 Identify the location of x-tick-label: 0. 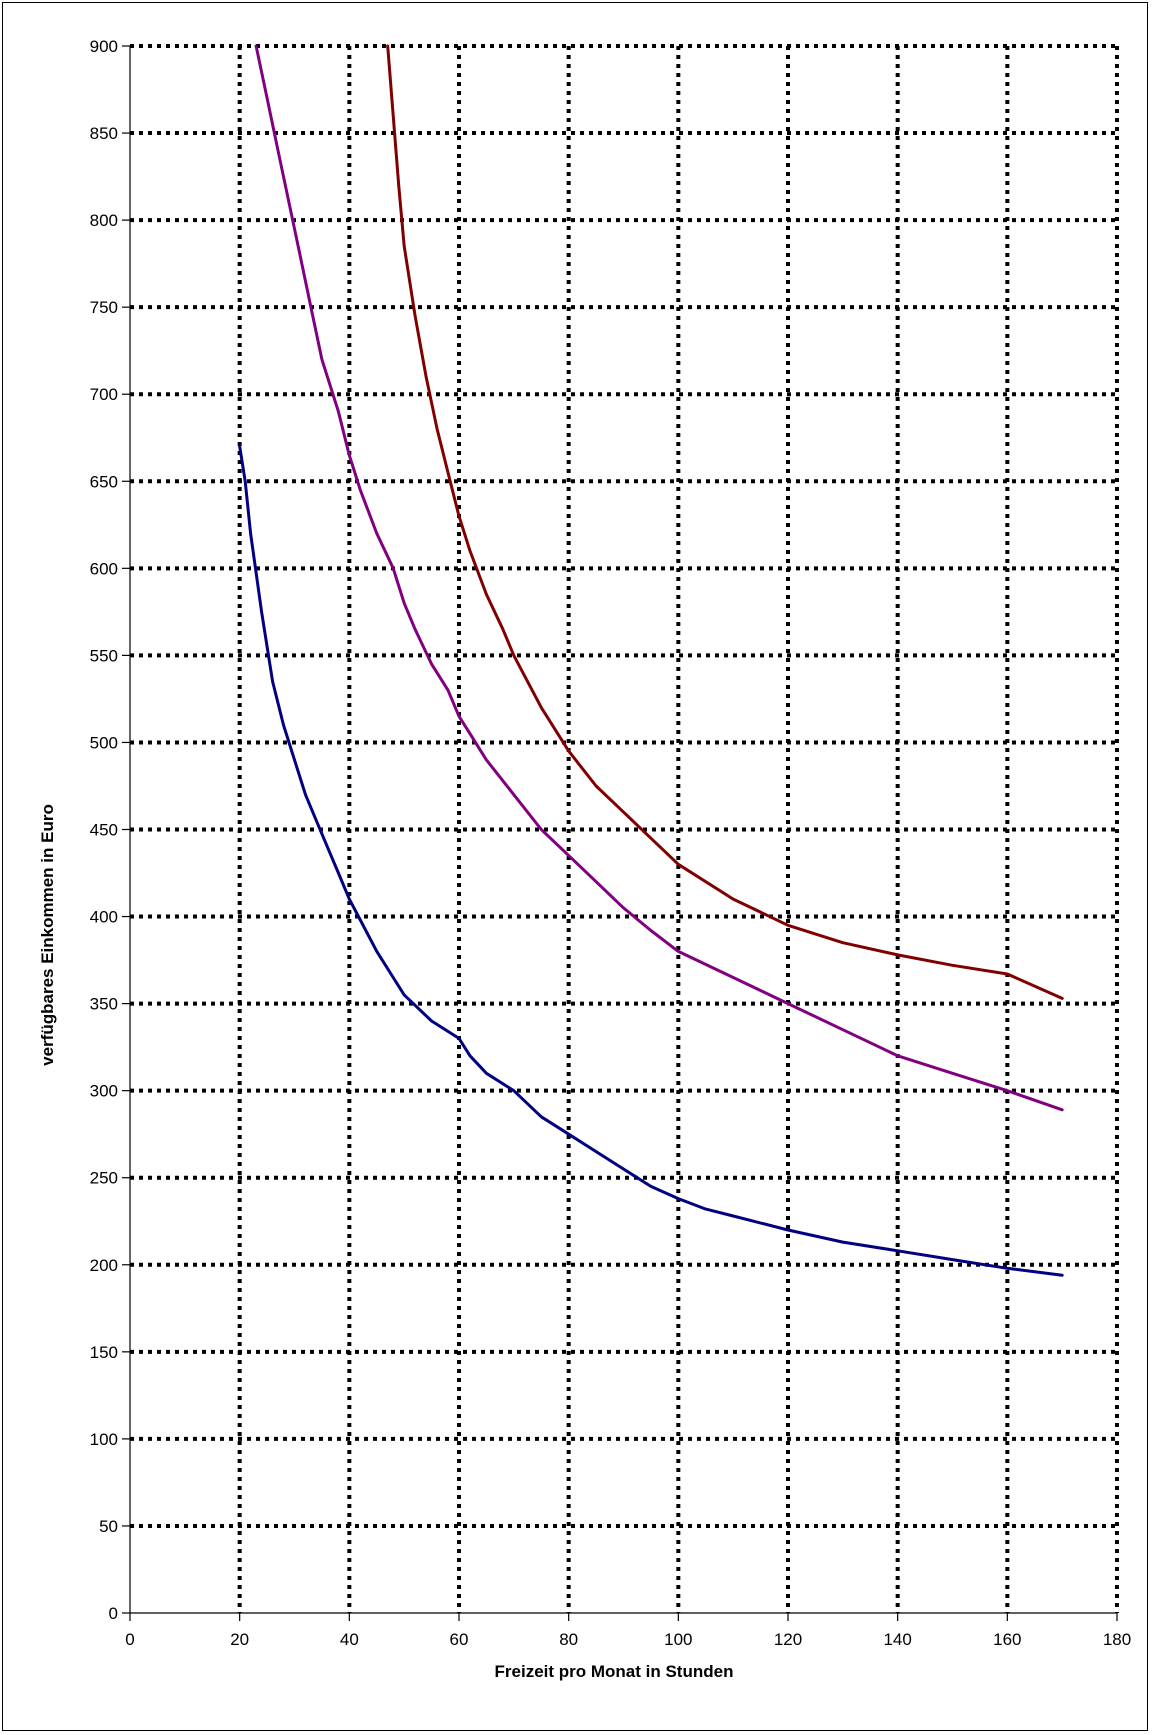
(129, 1639).